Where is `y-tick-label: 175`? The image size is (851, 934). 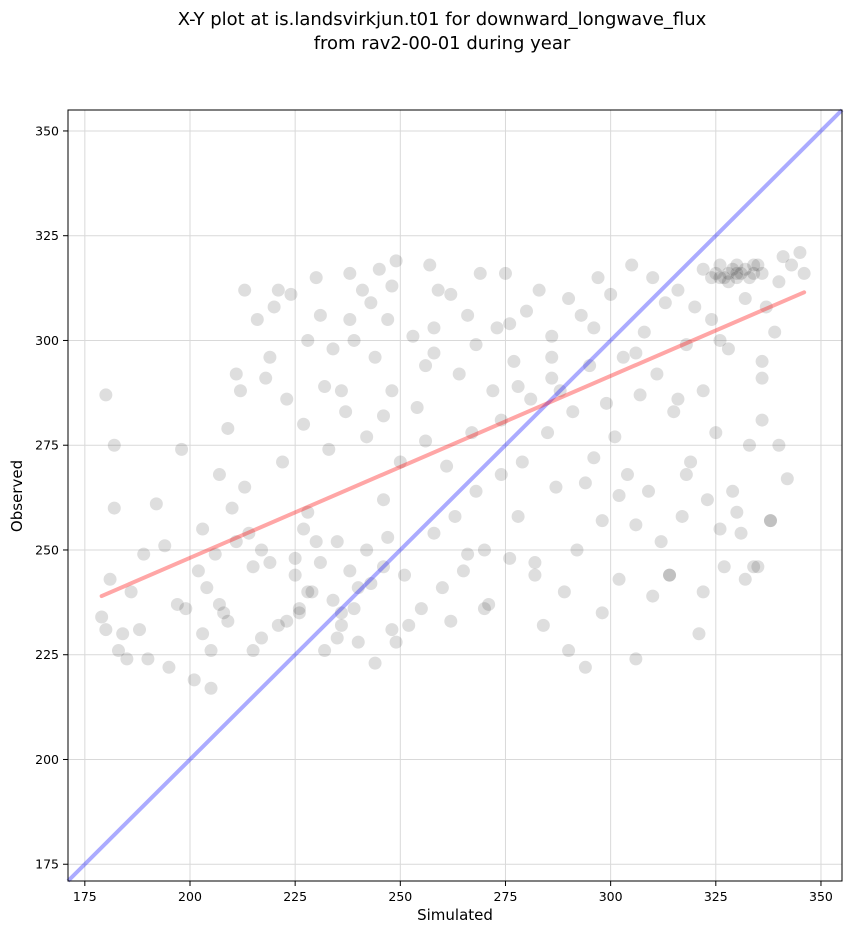 y-tick-label: 175 is located at coordinates (47, 864).